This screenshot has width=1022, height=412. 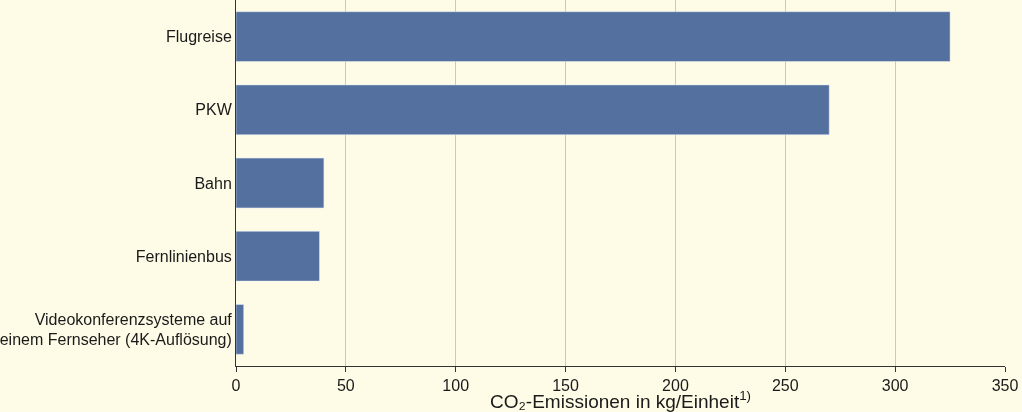 What do you see at coordinates (895, 386) in the screenshot?
I see `x-tick-label: 300` at bounding box center [895, 386].